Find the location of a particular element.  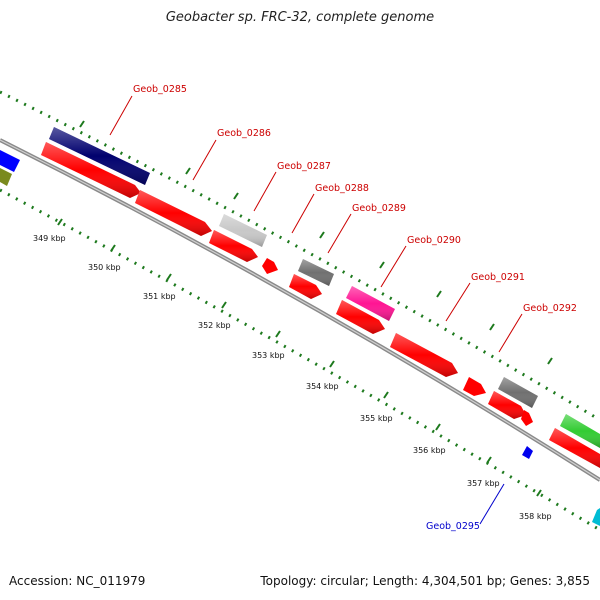

map-title: Geobacter sp. FRC-32, complete genome is located at coordinates (300, 17).